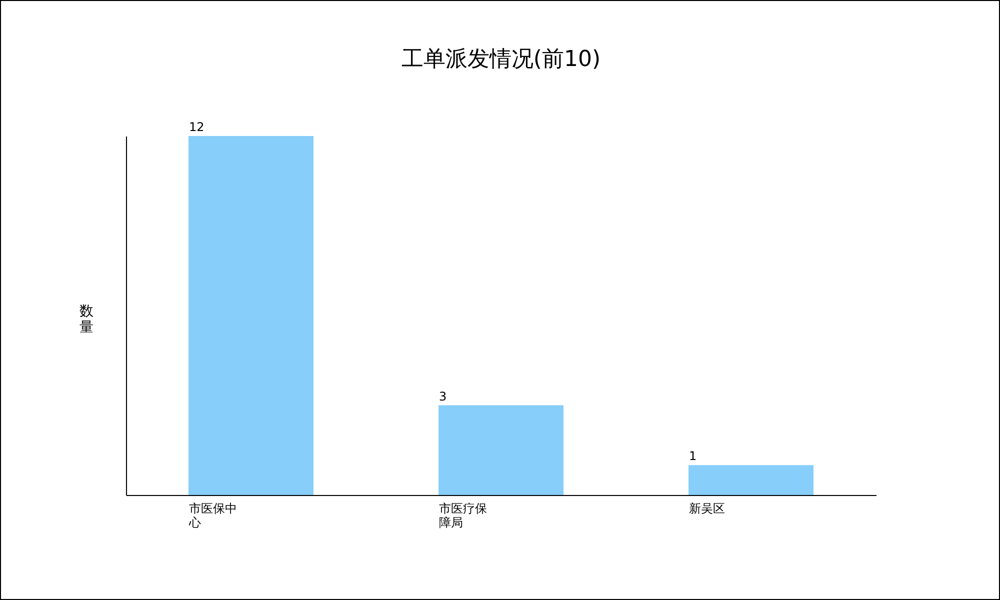  What do you see at coordinates (212, 516) in the screenshot?
I see `x-tick-label: 市医保中心` at bounding box center [212, 516].